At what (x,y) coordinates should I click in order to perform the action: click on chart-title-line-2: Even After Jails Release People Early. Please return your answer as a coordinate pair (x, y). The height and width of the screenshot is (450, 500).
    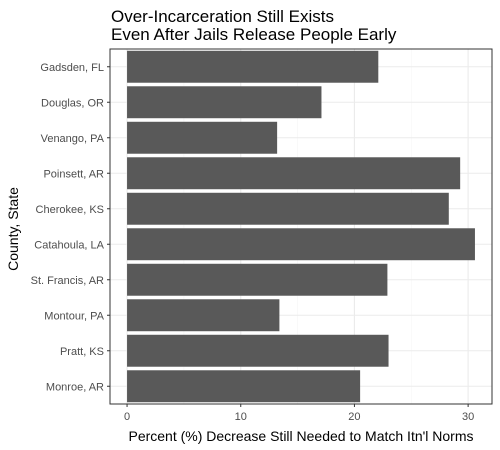
    Looking at the image, I should click on (254, 34).